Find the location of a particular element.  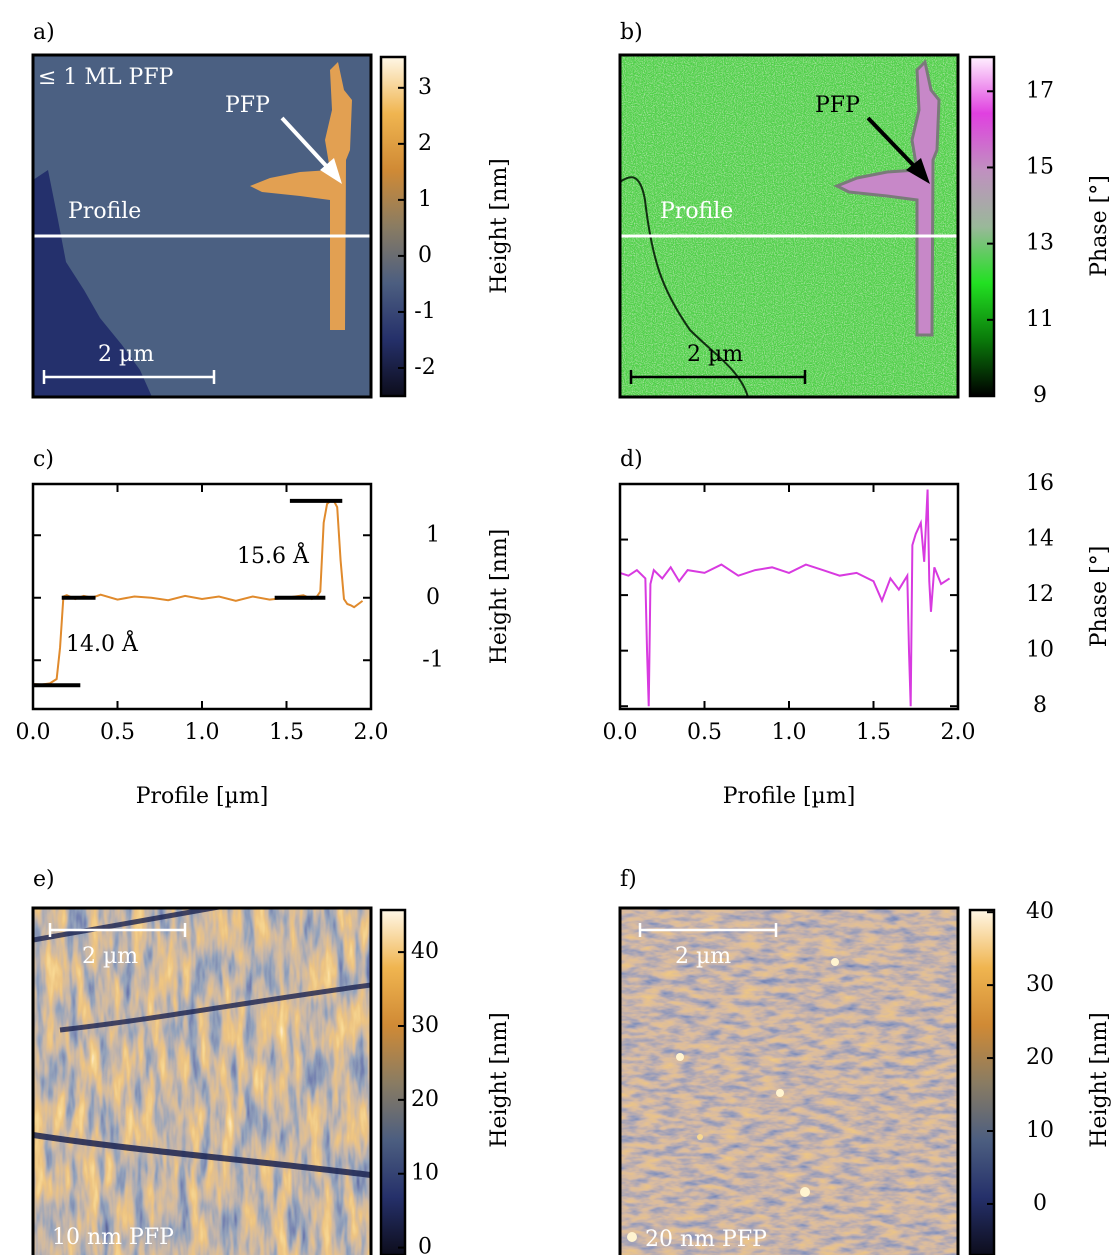

annotation: 14.0 Å is located at coordinates (102, 643).